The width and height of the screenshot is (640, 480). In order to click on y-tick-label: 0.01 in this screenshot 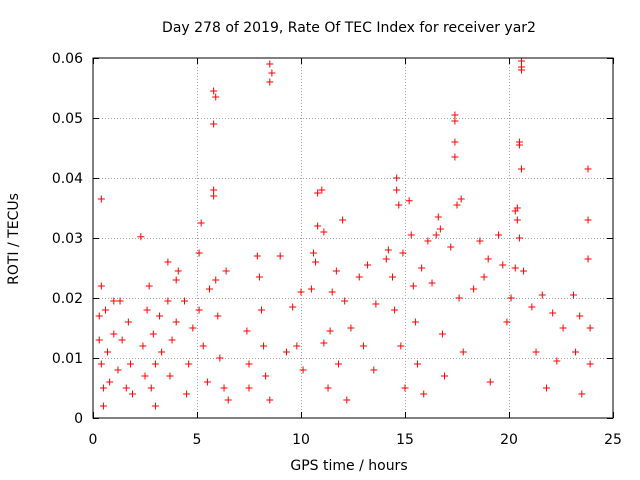, I will do `click(67, 359)`.